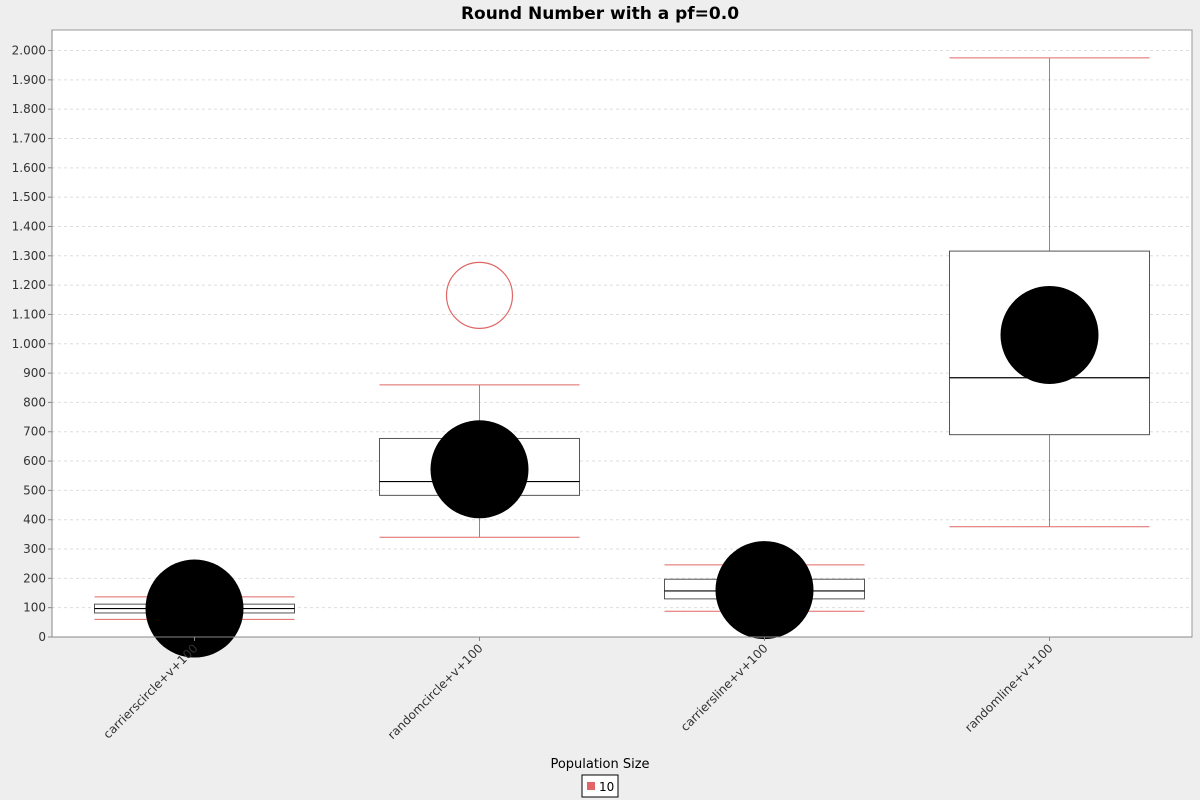 This screenshot has width=1200, height=800. What do you see at coordinates (724, 687) in the screenshot?
I see `x-category-label: carriersline+v+100` at bounding box center [724, 687].